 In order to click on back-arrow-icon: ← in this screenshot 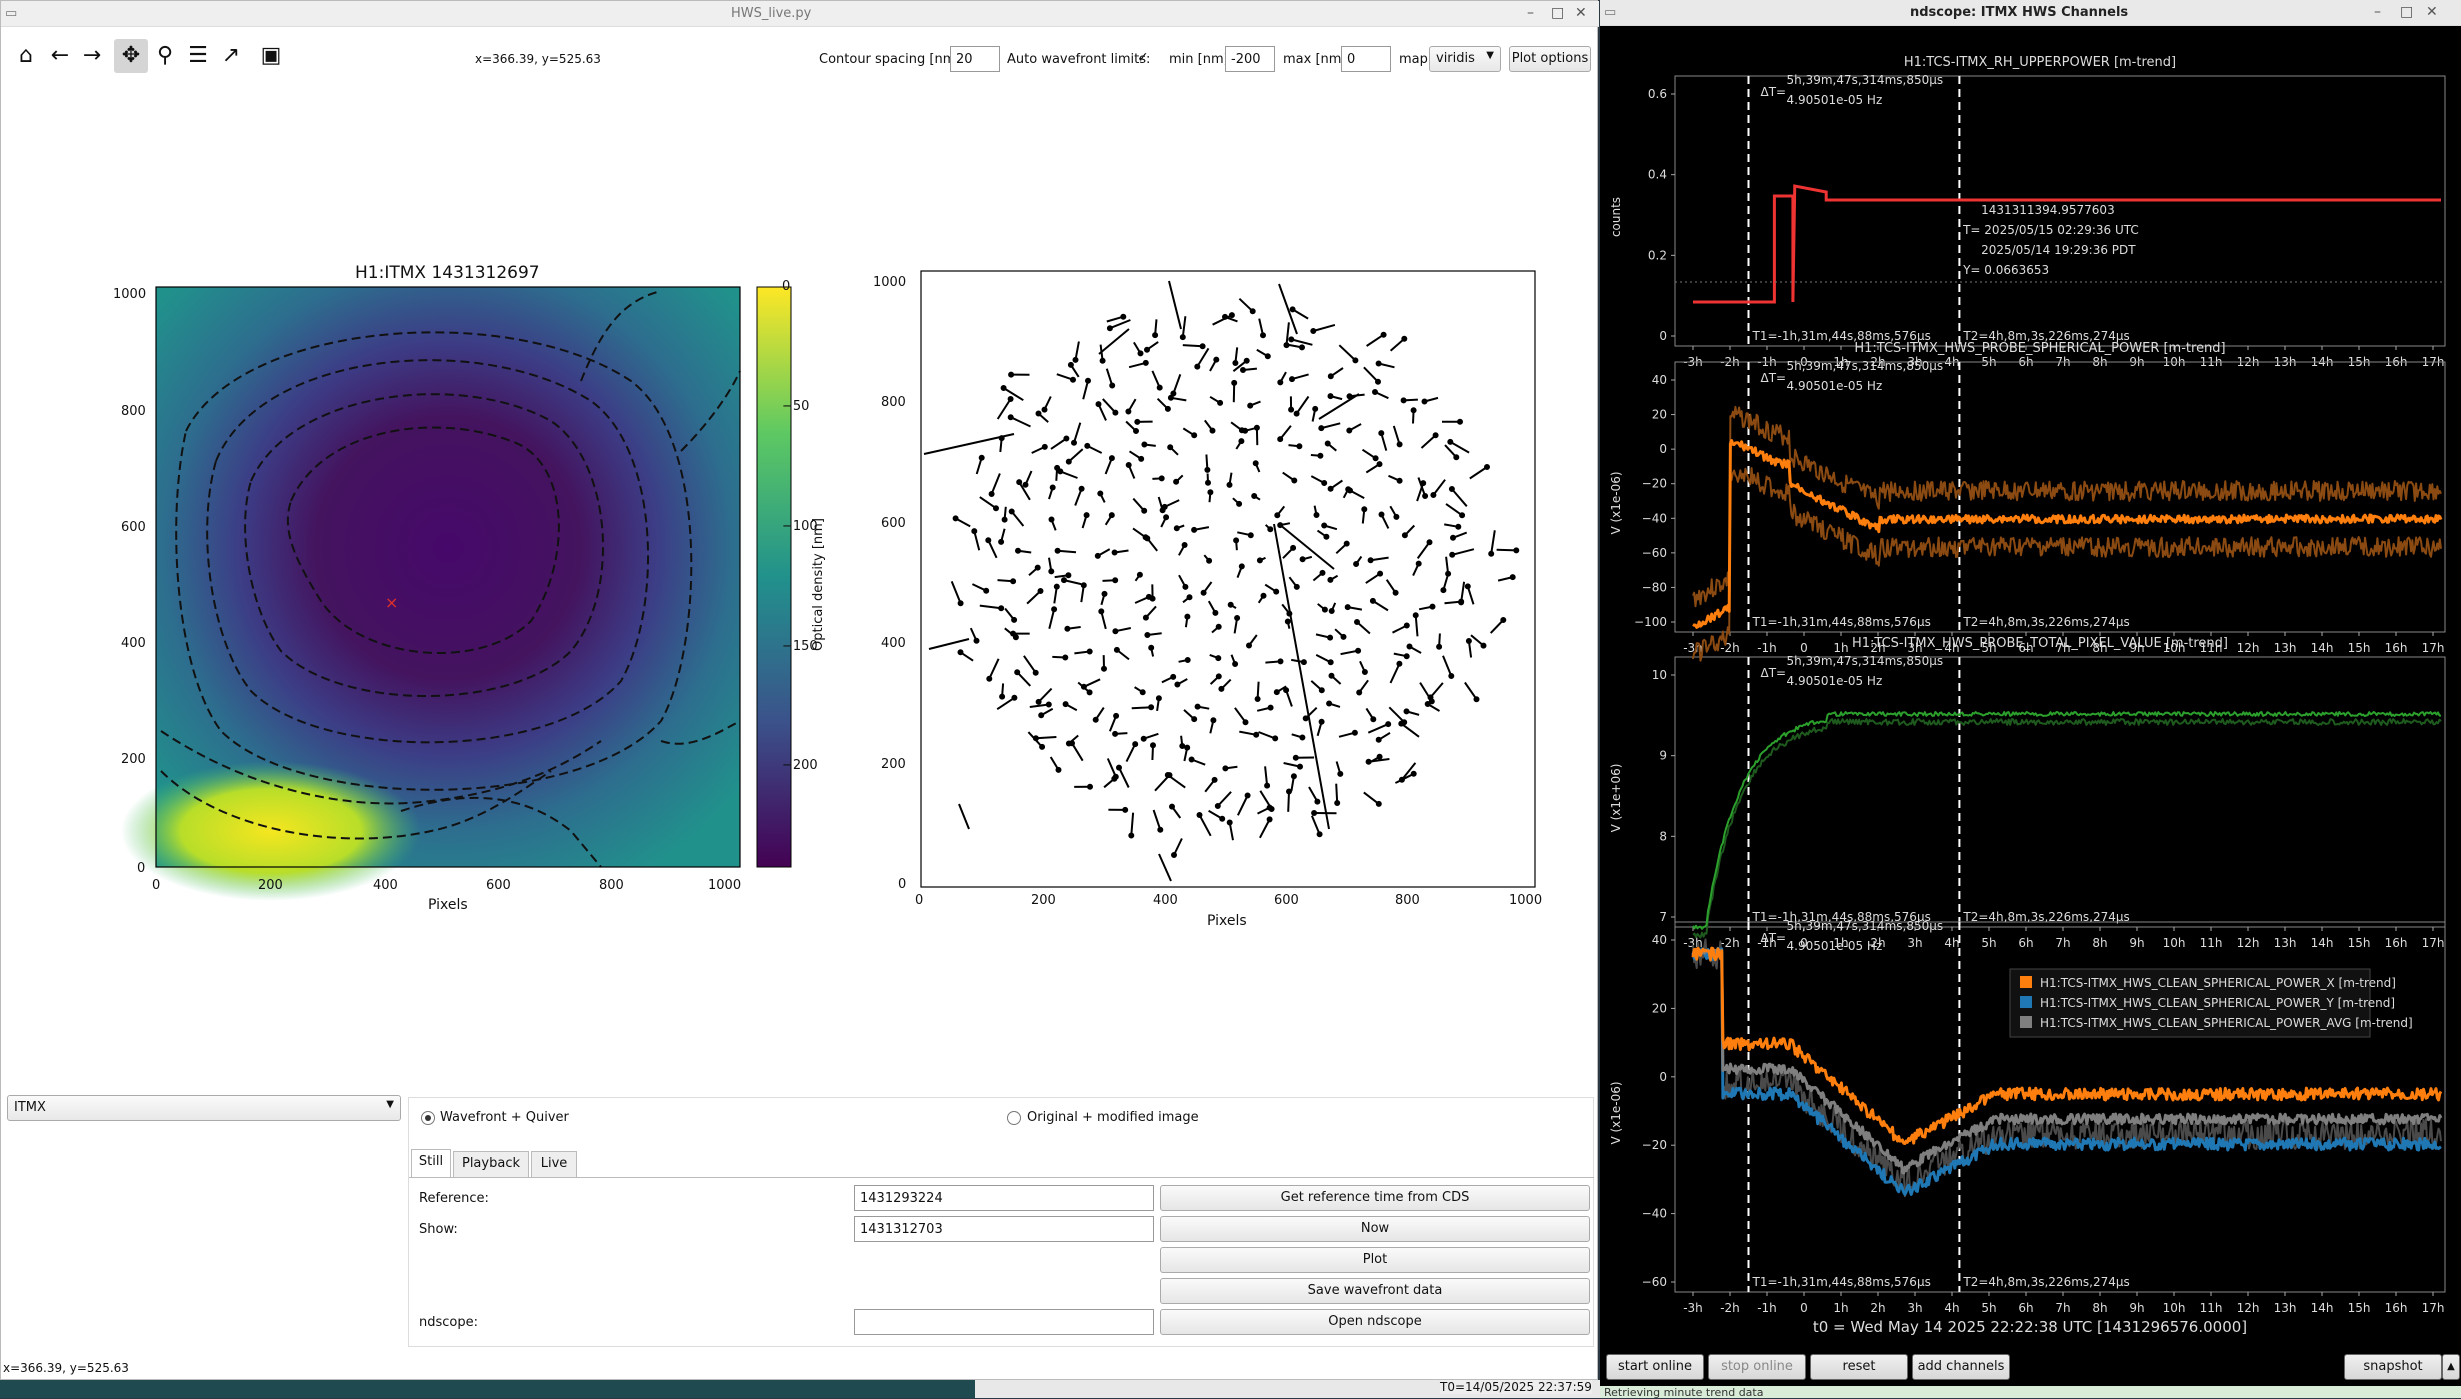, I will do `click(60, 56)`.